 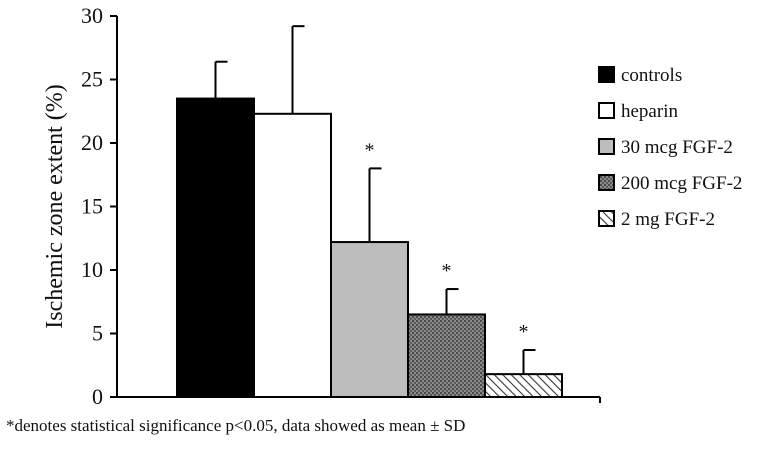 What do you see at coordinates (92, 206) in the screenshot?
I see `y-tick-label: 15` at bounding box center [92, 206].